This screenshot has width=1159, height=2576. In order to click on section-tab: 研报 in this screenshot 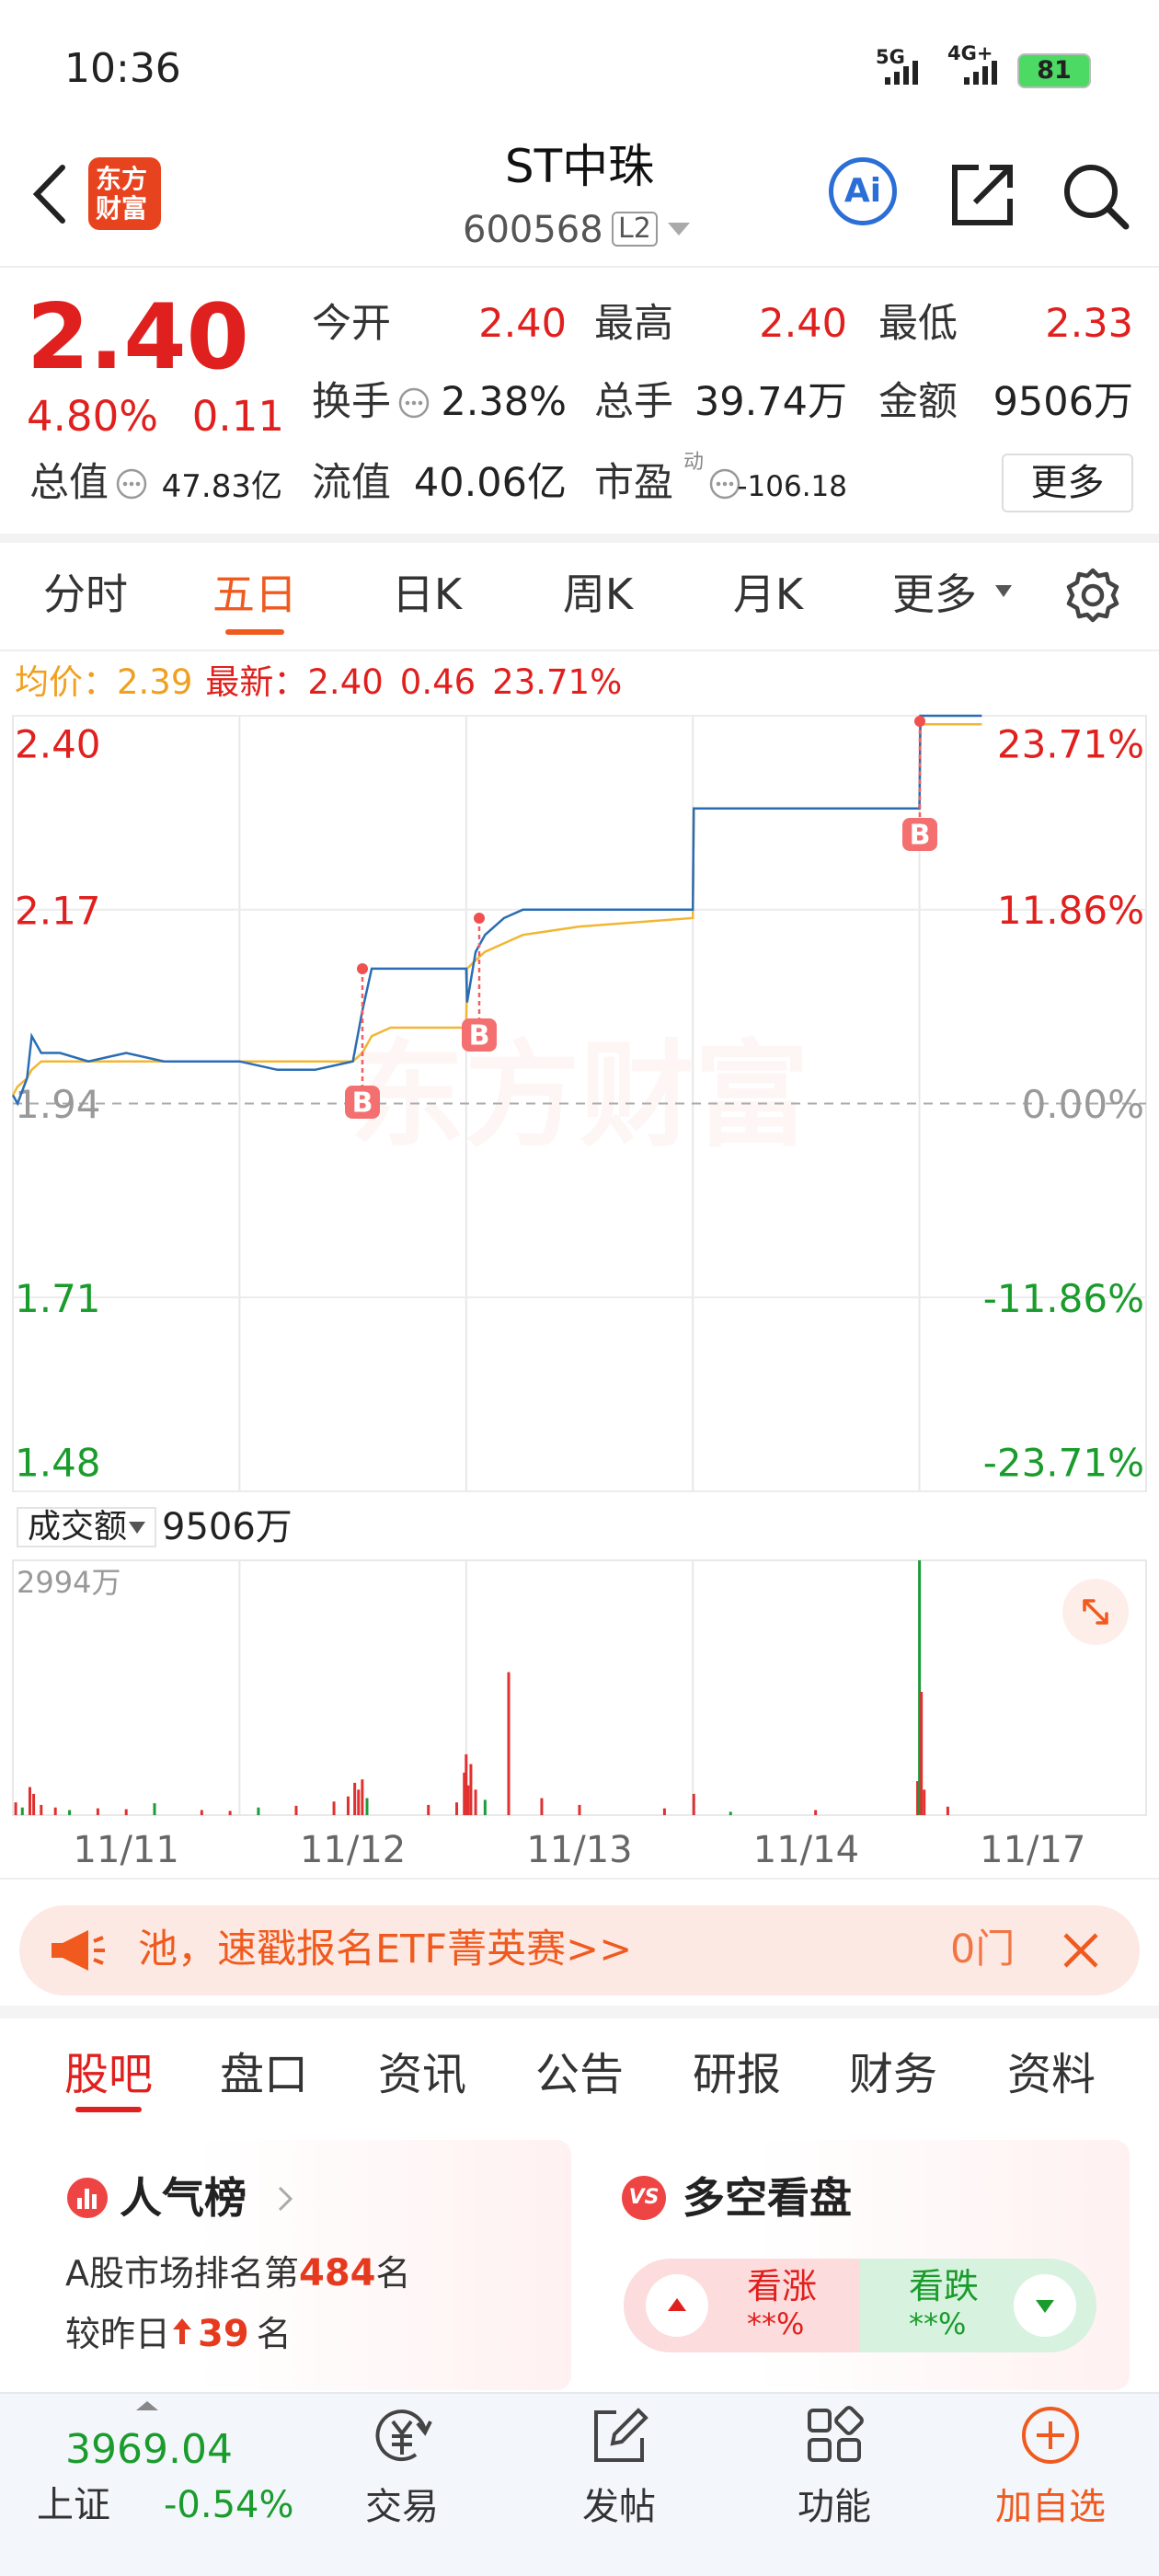, I will do `click(737, 2074)`.